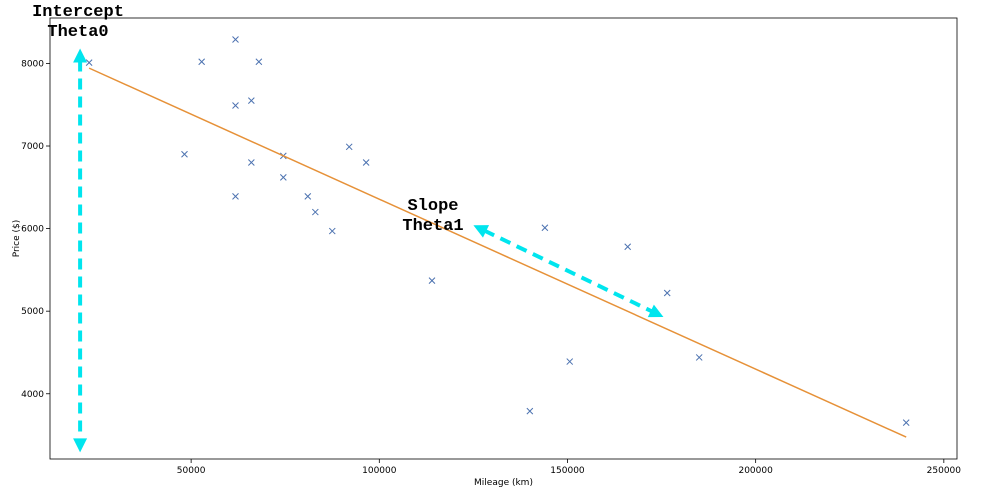 Image resolution: width=981 pixels, height=498 pixels. What do you see at coordinates (655, 311) in the screenshot?
I see `slope-arrow-head-end` at bounding box center [655, 311].